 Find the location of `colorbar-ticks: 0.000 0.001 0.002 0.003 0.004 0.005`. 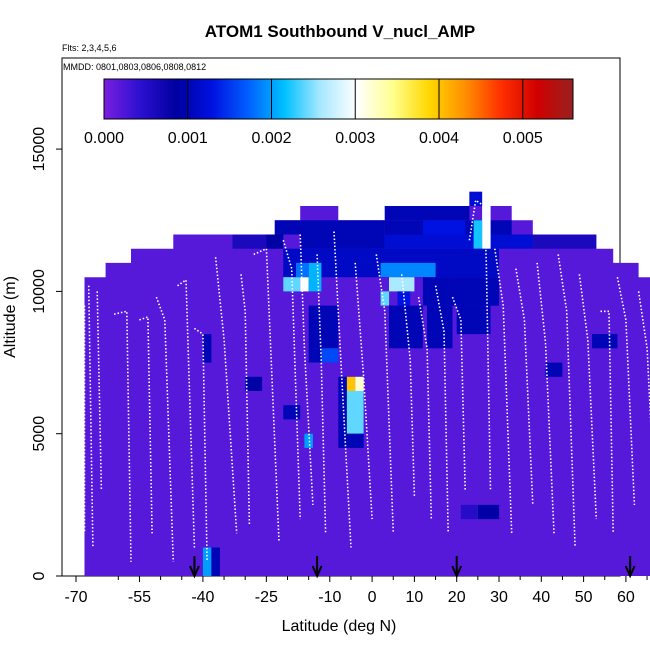

colorbar-ticks: 0.000 0.001 0.002 0.003 0.004 0.005 is located at coordinates (313, 113).